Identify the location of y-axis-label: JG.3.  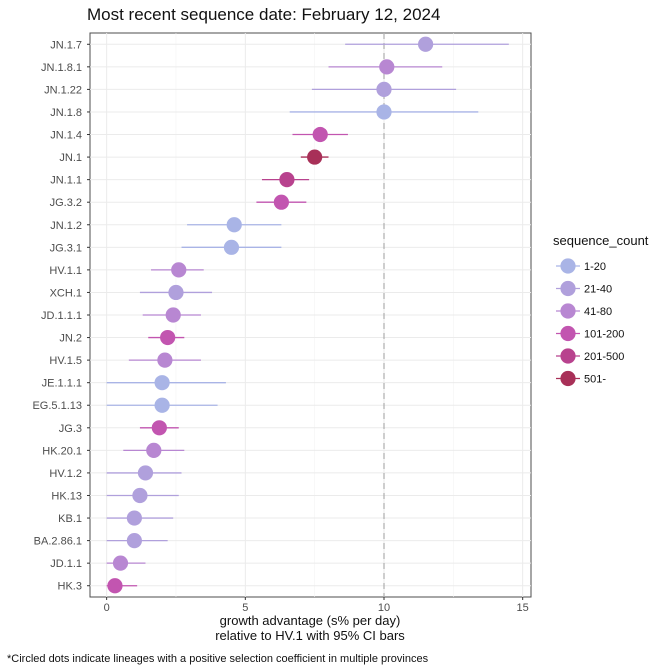
(70, 429).